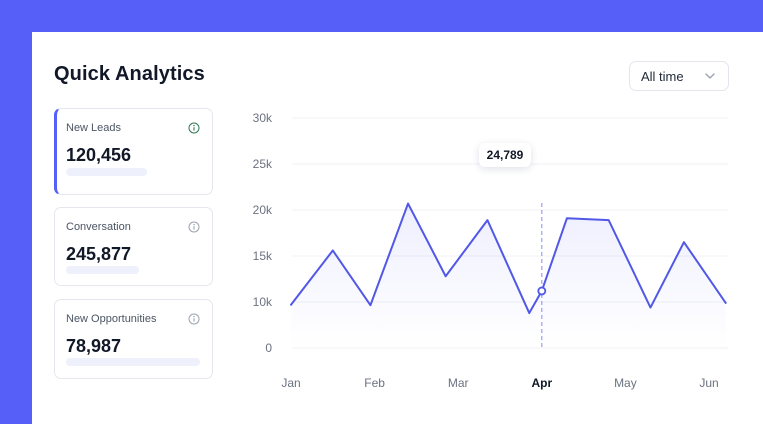 Image resolution: width=763 pixels, height=424 pixels. I want to click on y-tick-label: 25k, so click(263, 164).